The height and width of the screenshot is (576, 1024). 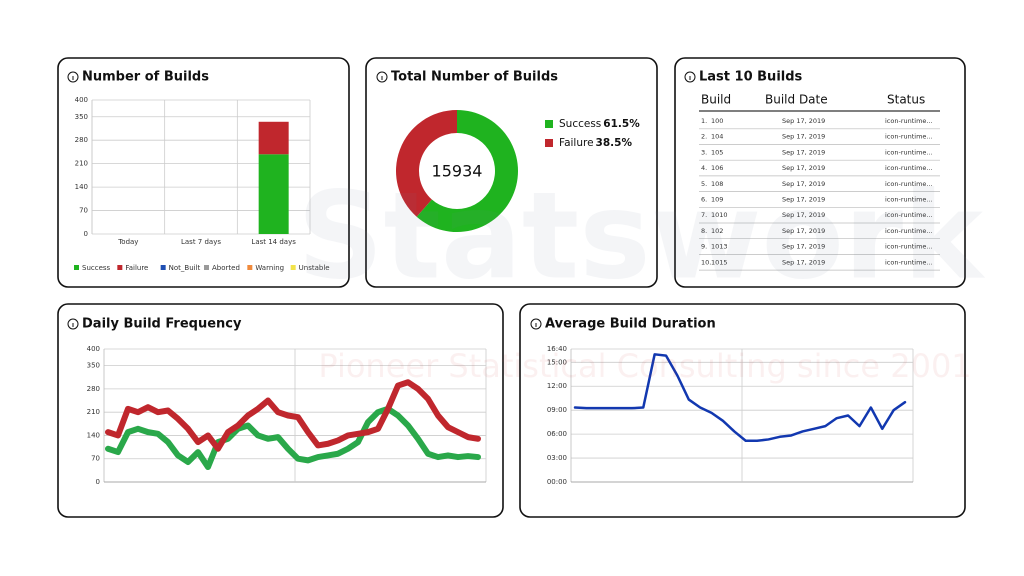 What do you see at coordinates (95, 459) in the screenshot?
I see `y-tick-label: 70` at bounding box center [95, 459].